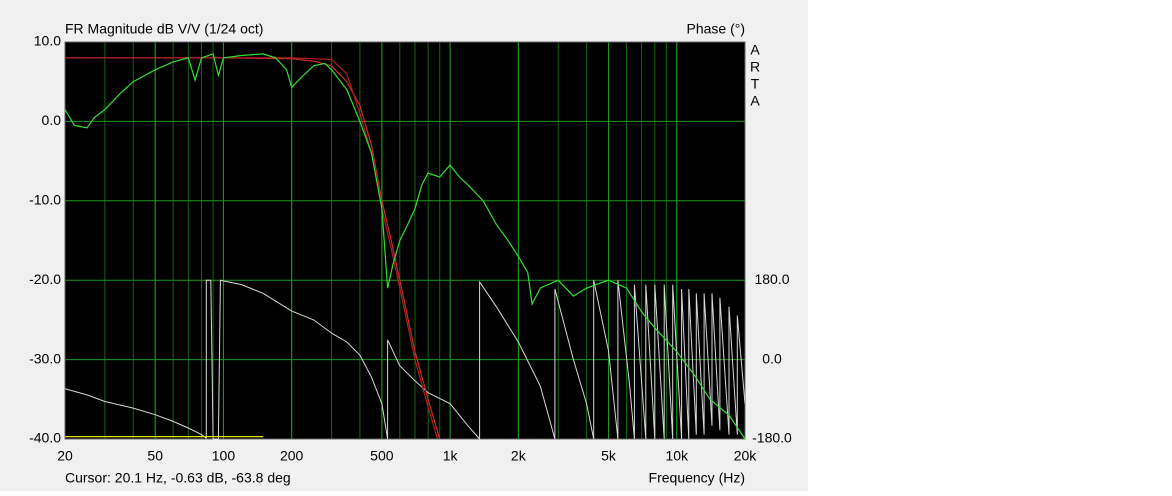  What do you see at coordinates (755, 84) in the screenshot?
I see `logo-letter: T` at bounding box center [755, 84].